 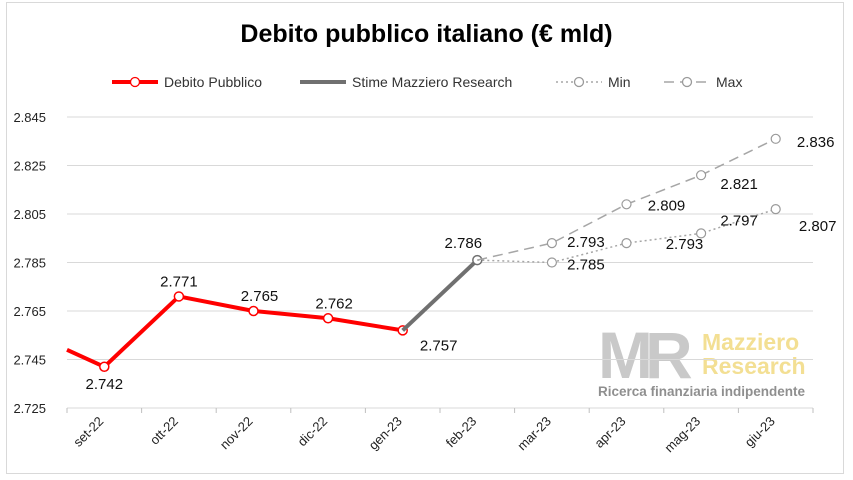 I want to click on series-line-stime-mazziero-research, so click(x=440, y=295).